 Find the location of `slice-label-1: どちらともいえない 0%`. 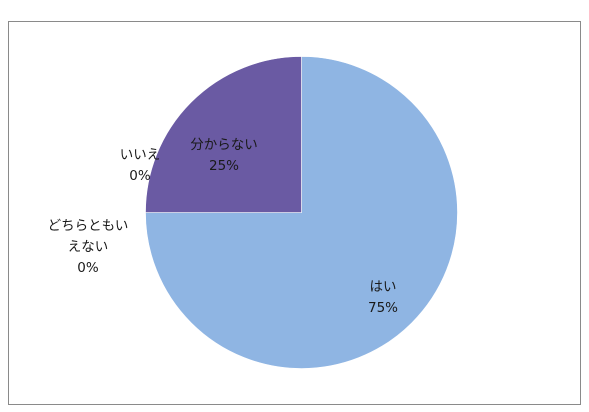

slice-label-1: どちらともいえない 0% is located at coordinates (88, 247).